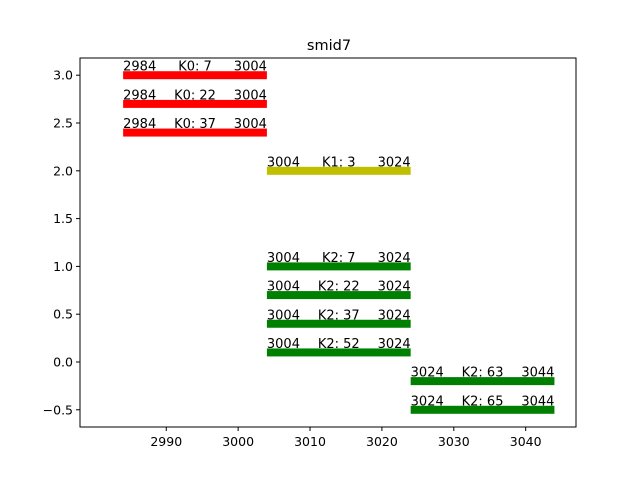  I want to click on y-tick-label: −0.5, so click(58, 409).